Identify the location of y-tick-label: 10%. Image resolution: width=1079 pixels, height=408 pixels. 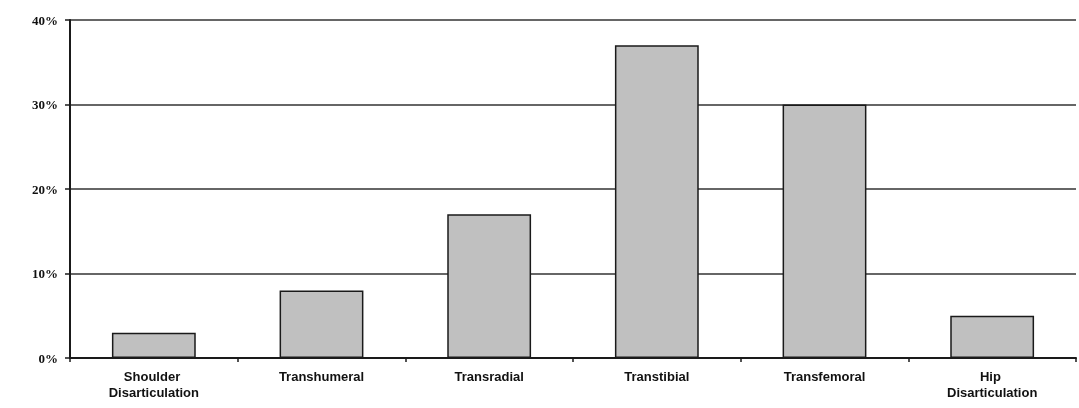
(45, 273).